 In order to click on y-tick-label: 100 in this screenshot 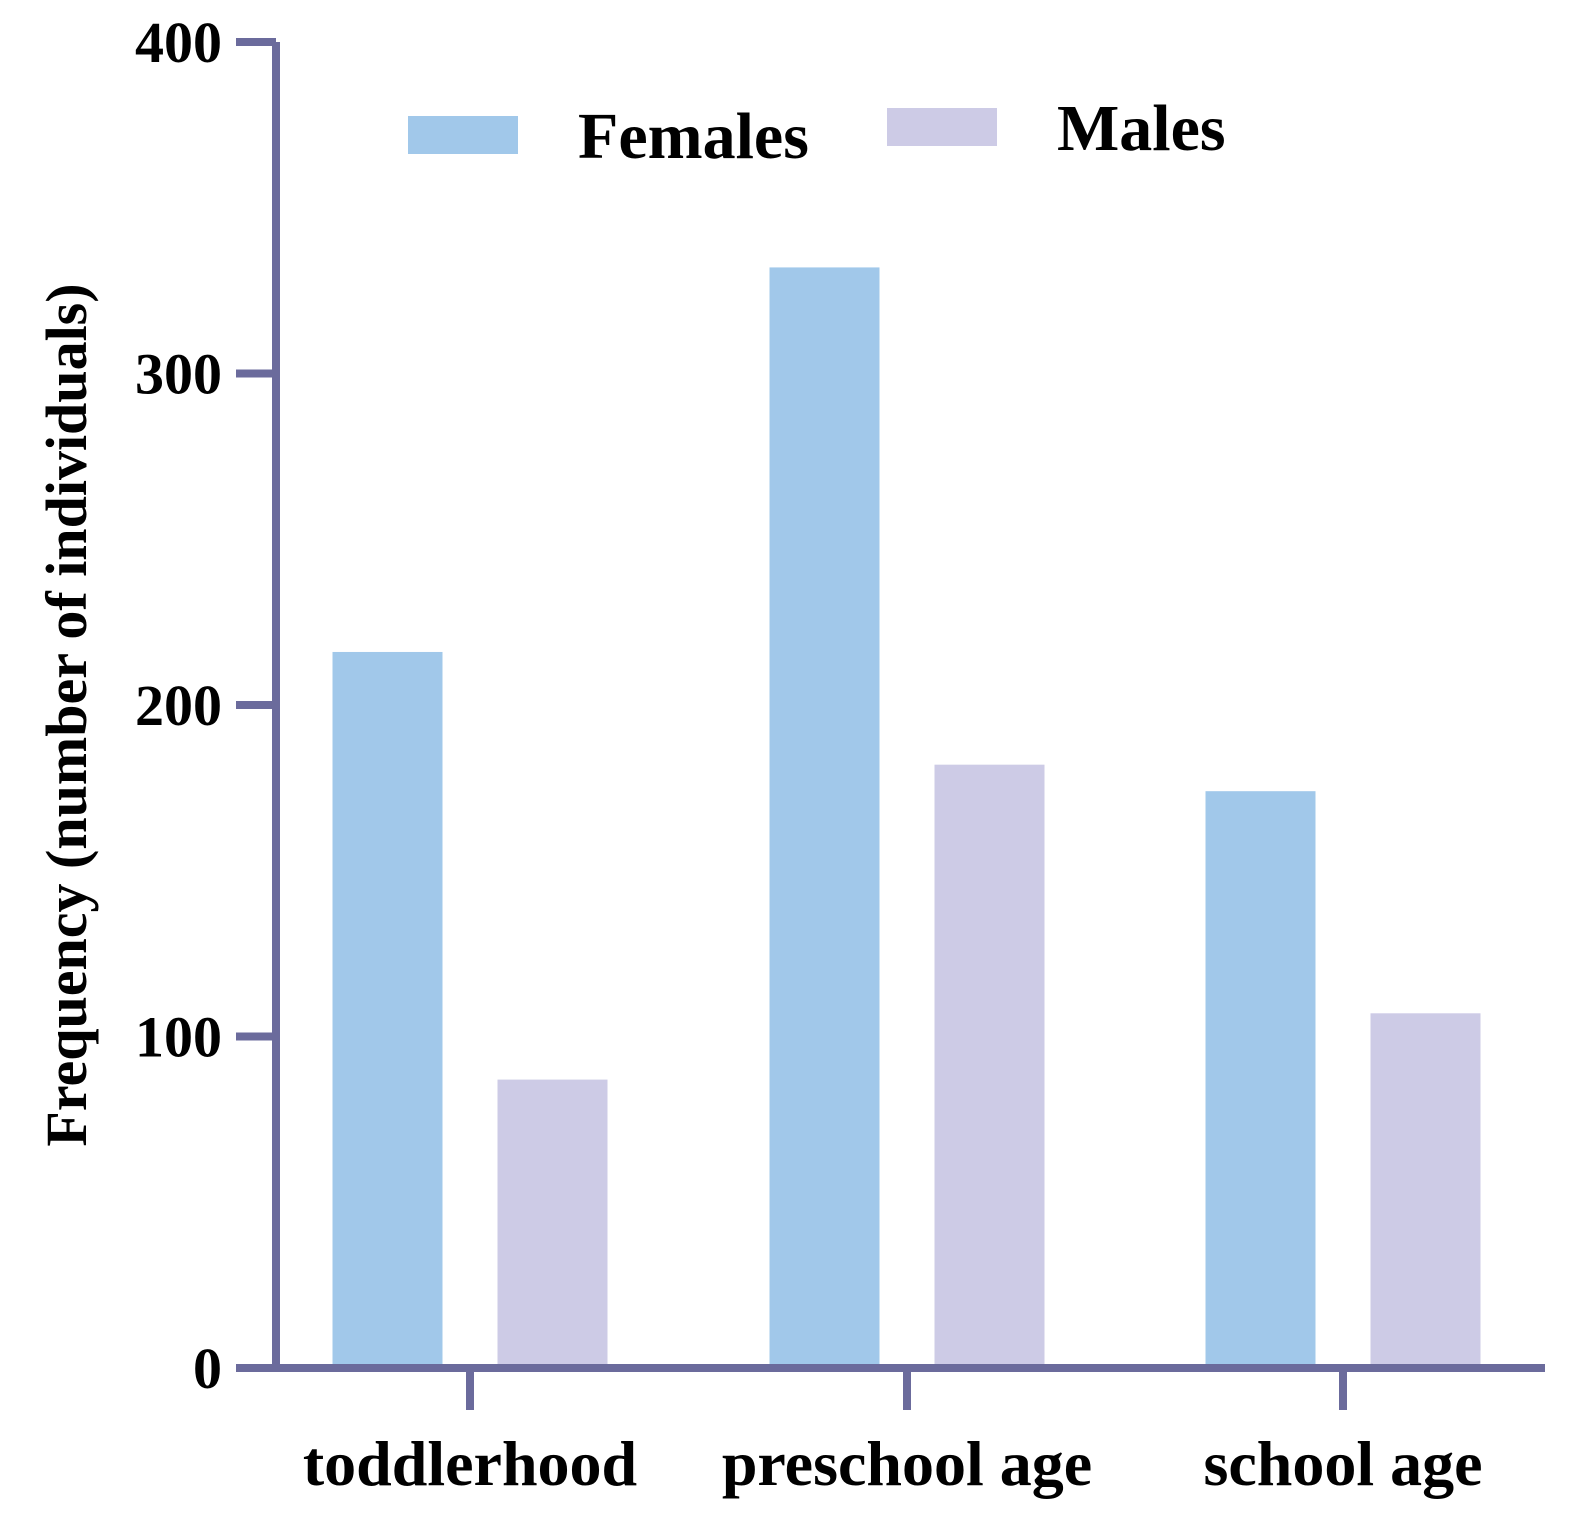, I will do `click(178, 1037)`.